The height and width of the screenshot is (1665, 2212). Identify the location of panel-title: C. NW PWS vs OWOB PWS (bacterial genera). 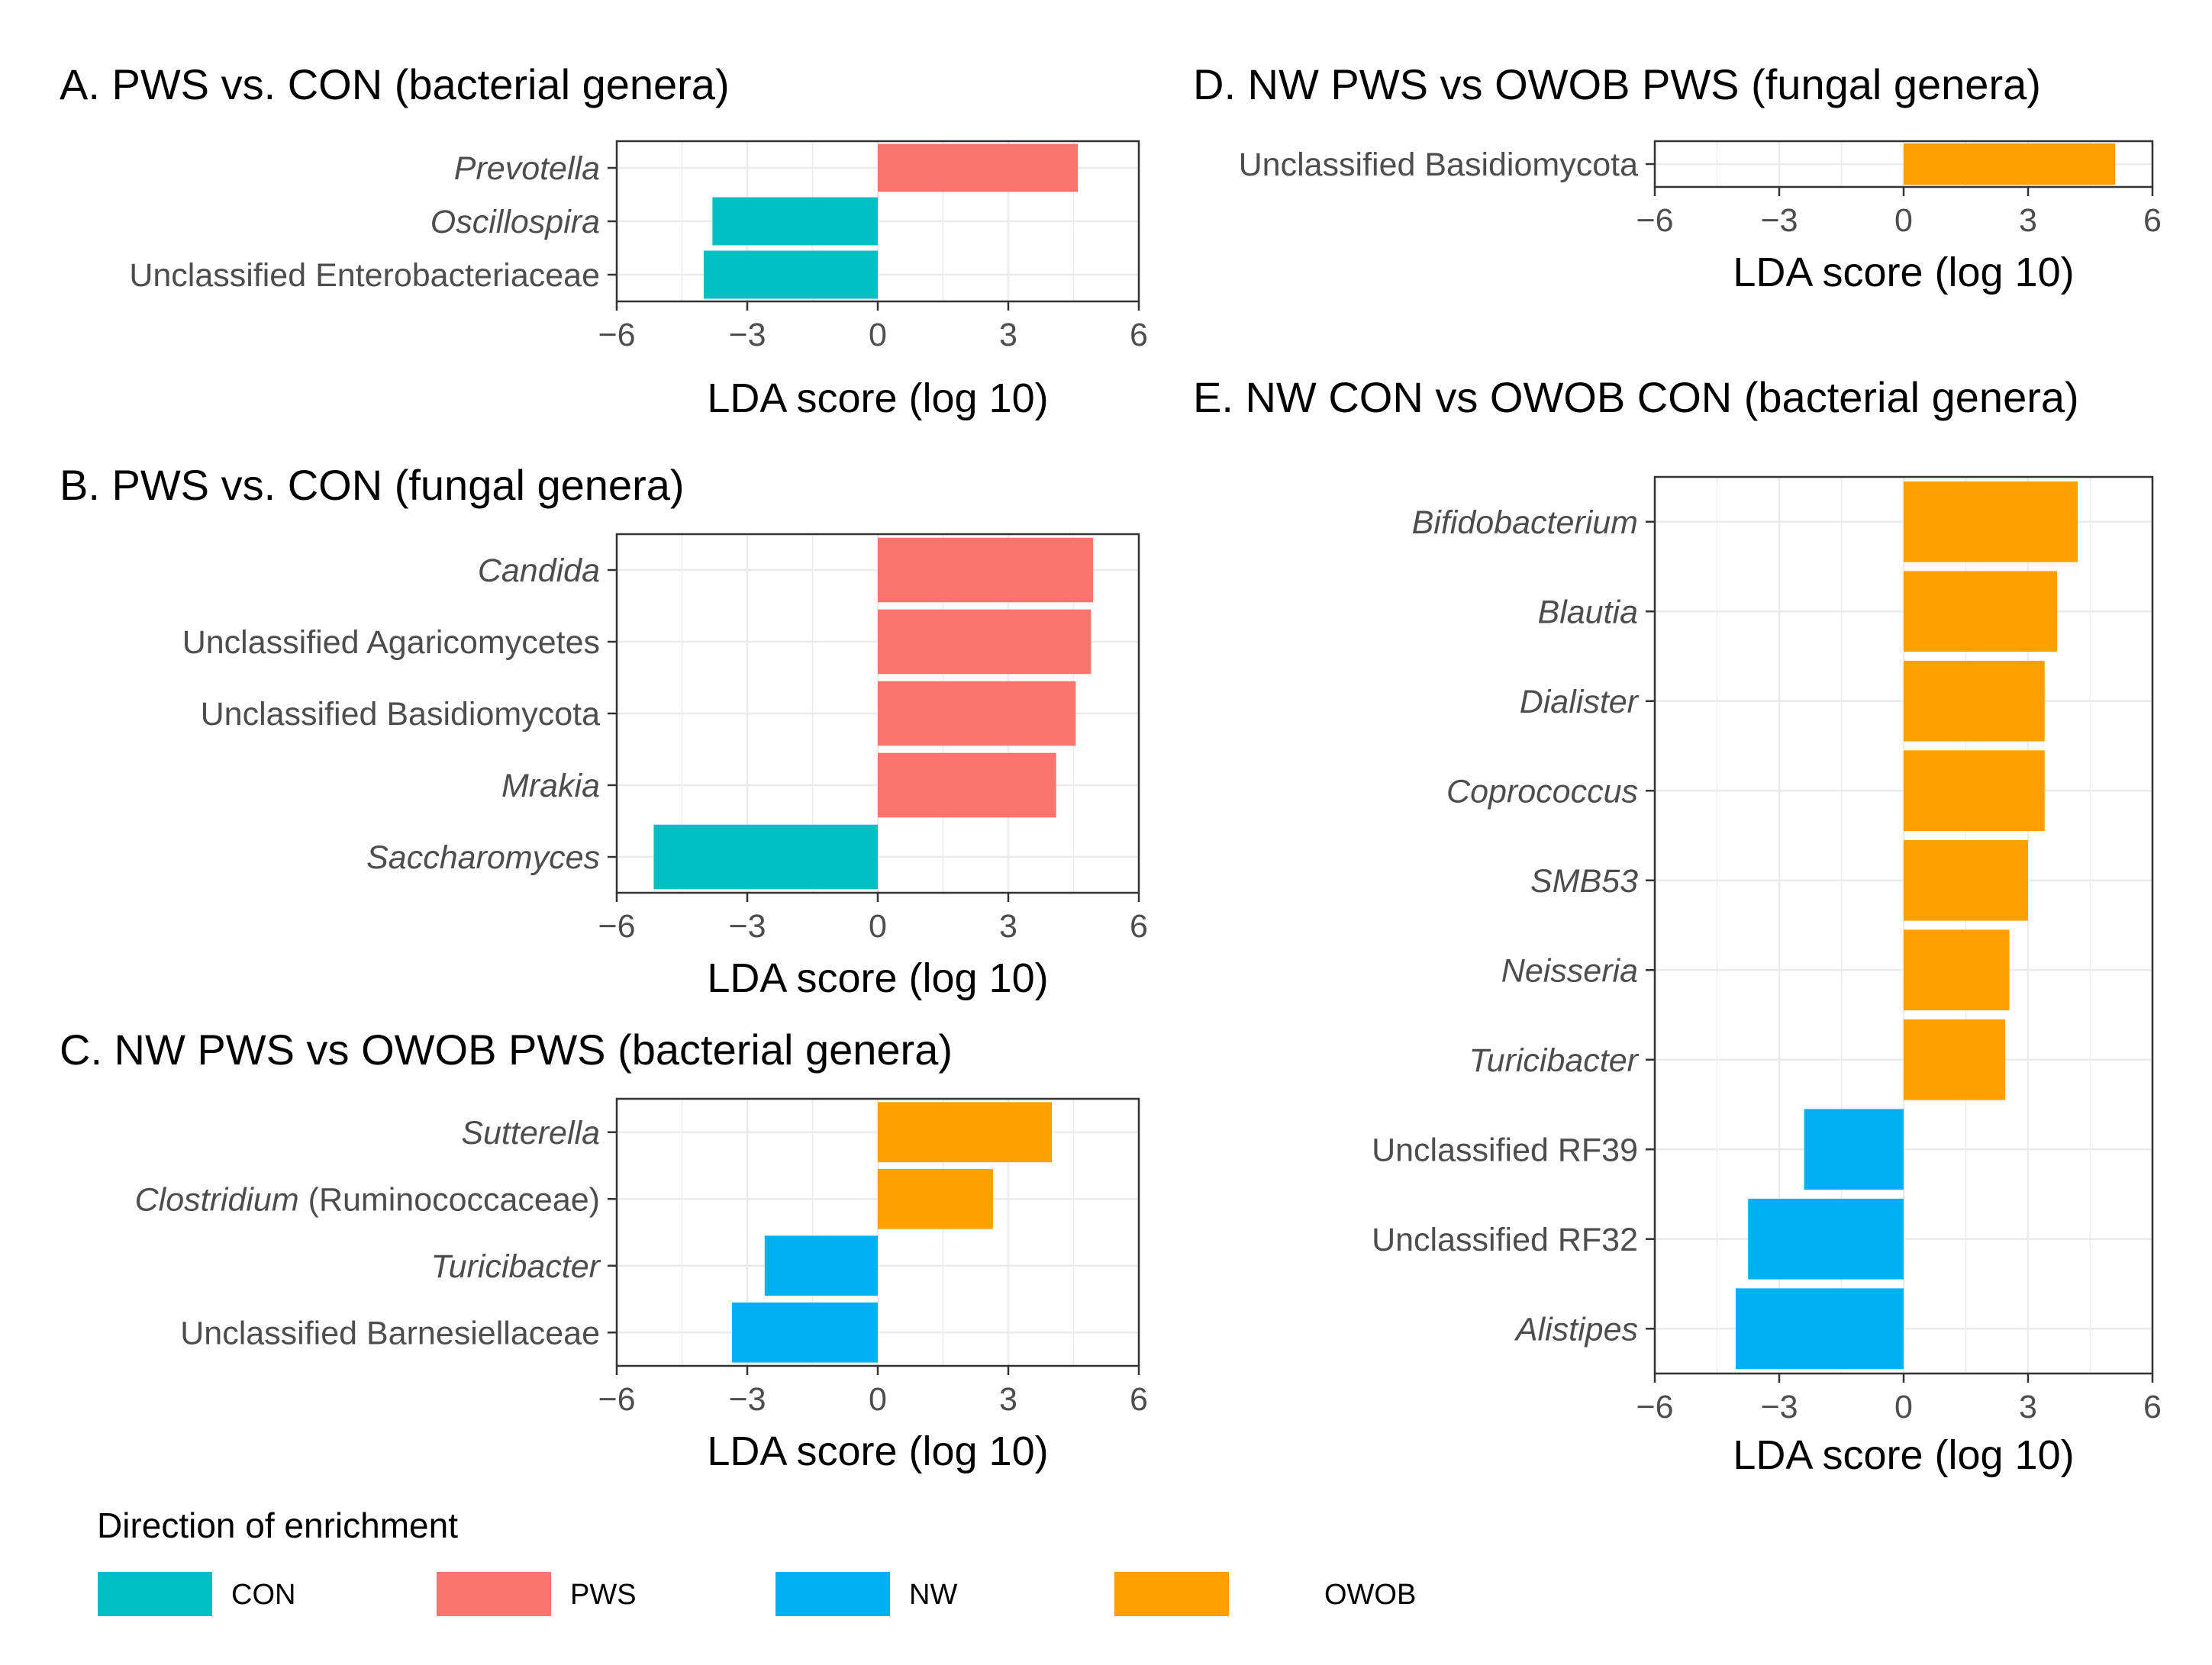
(507, 1050).